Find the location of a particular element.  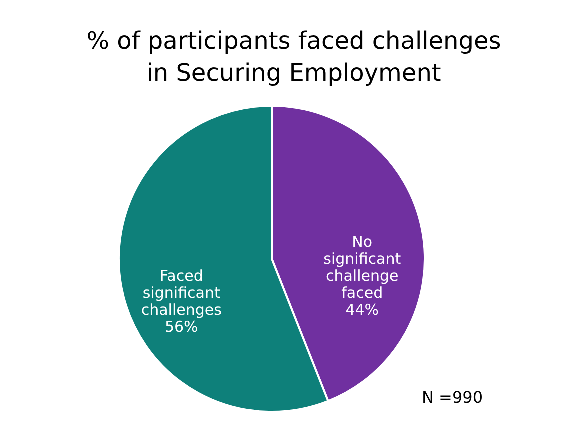

data-label: 56% is located at coordinates (181, 327).